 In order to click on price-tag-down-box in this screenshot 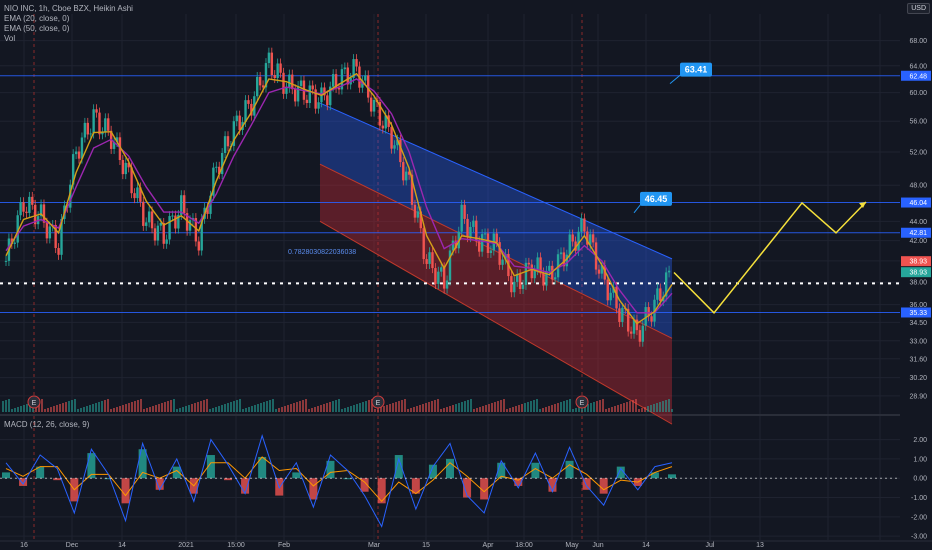, I will do `click(916, 261)`.